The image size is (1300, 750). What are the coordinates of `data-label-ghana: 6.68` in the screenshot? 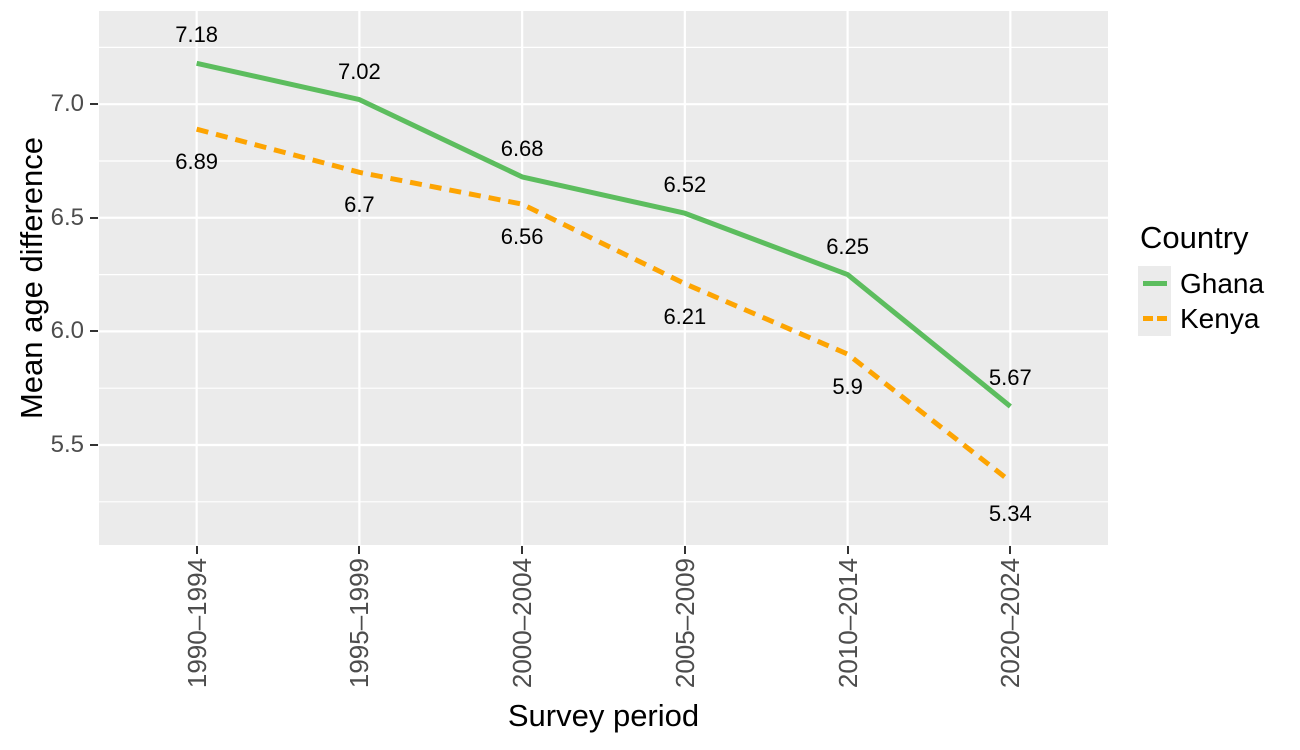 It's located at (522, 148).